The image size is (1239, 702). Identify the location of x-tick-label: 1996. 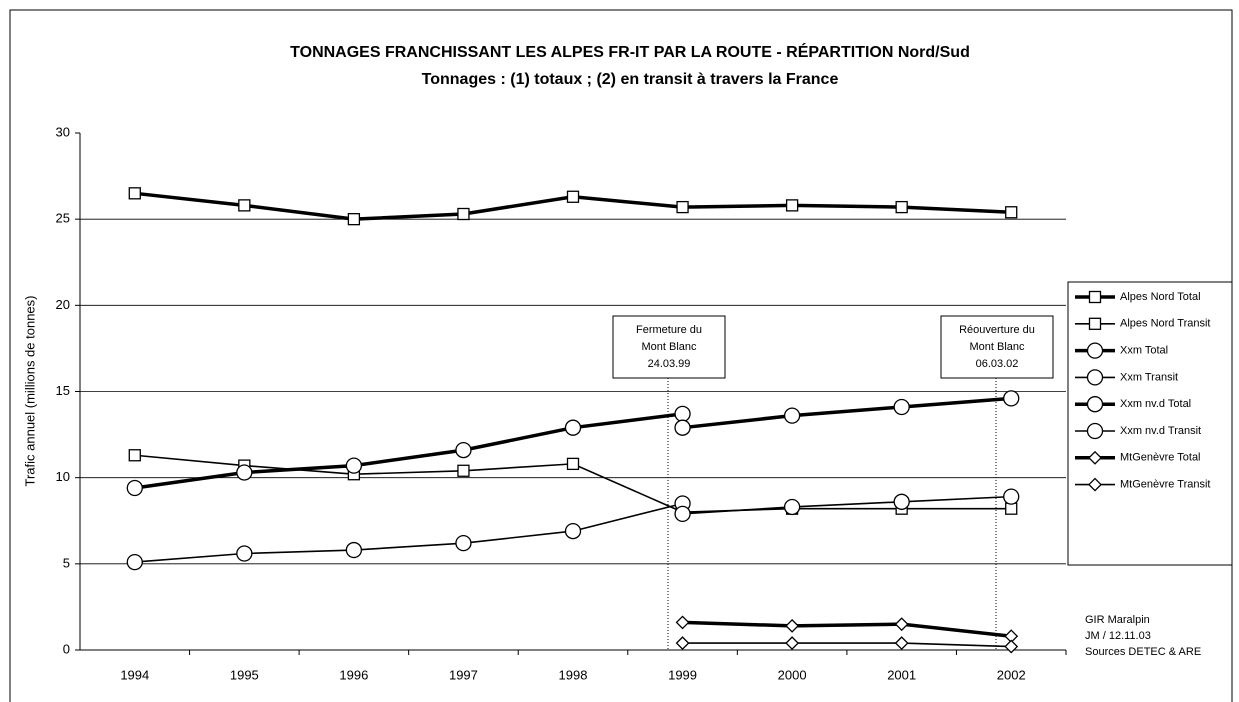
(353, 674).